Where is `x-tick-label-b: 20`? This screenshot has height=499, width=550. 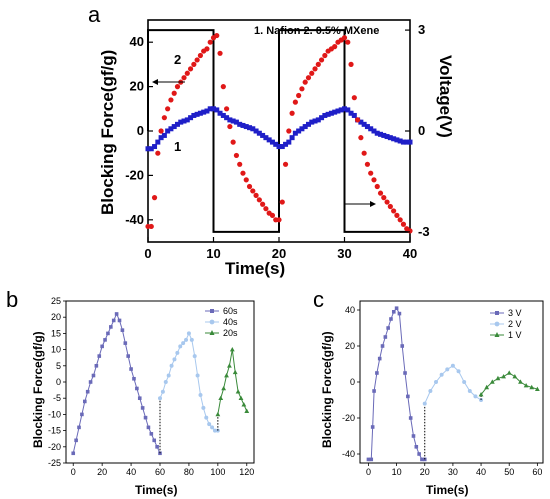 x-tick-label-b: 20 is located at coordinates (102, 472).